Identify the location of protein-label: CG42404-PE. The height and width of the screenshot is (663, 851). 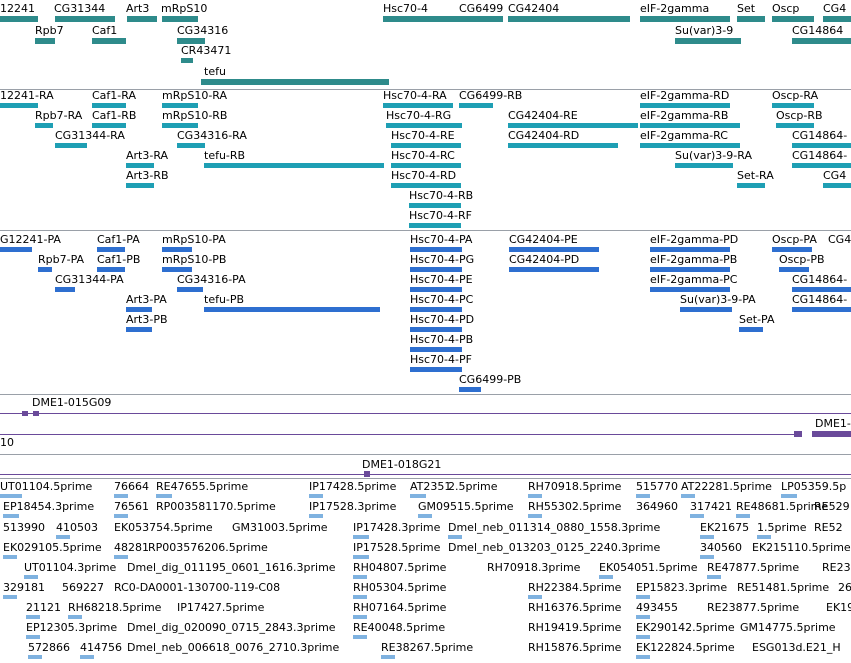
(543, 239).